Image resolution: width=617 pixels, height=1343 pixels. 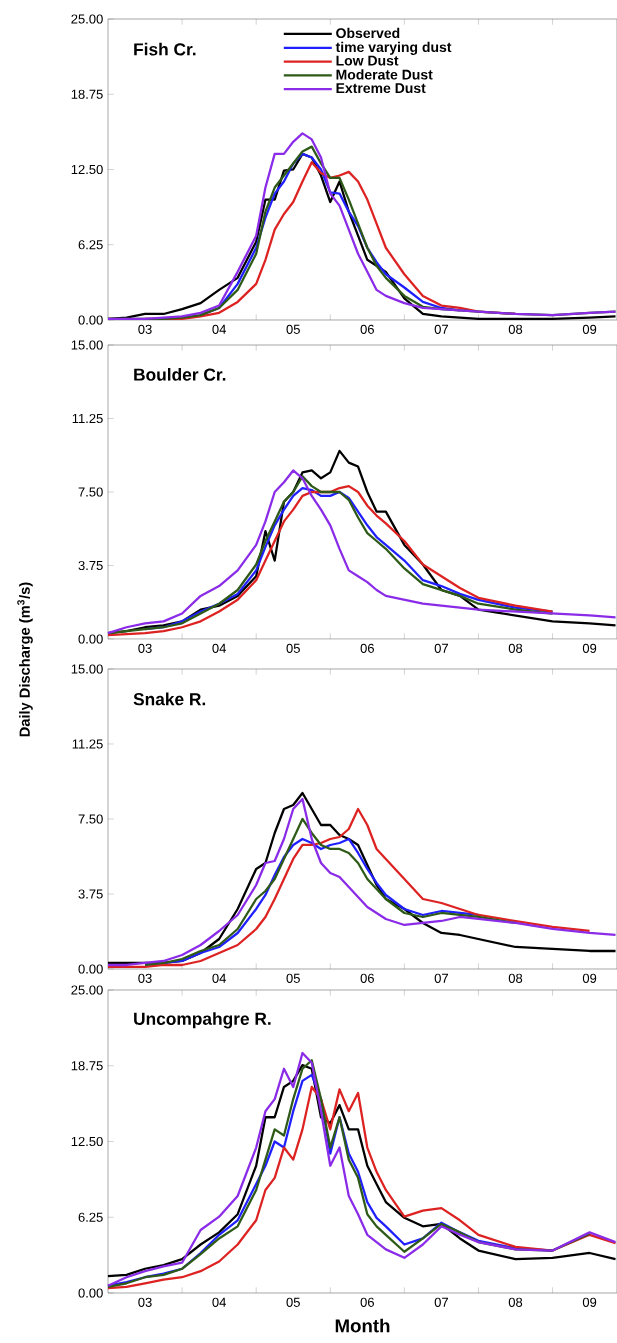 I want to click on legend-label: Extreme Dust, so click(x=381, y=88).